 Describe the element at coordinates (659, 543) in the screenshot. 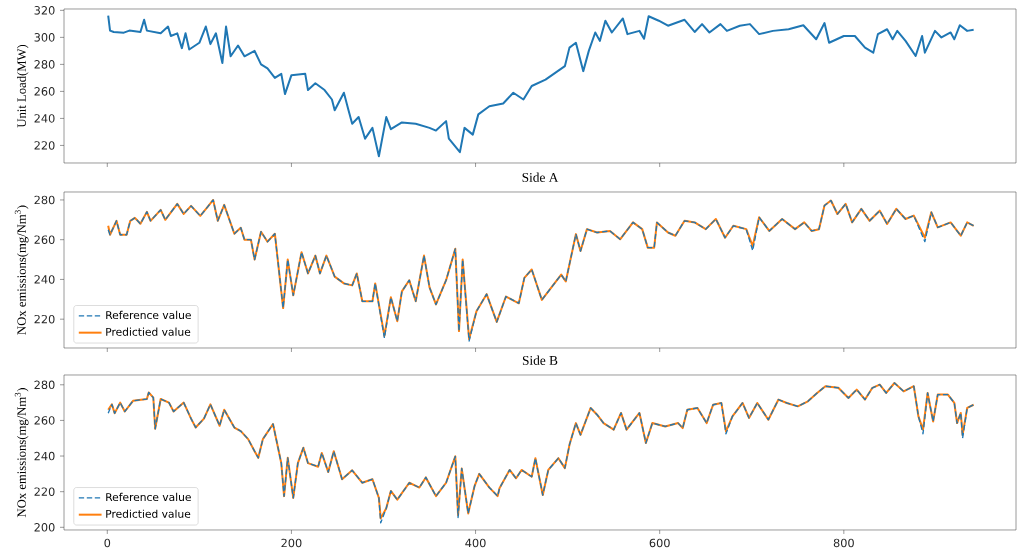

I see `x-tick-label: 600` at that location.